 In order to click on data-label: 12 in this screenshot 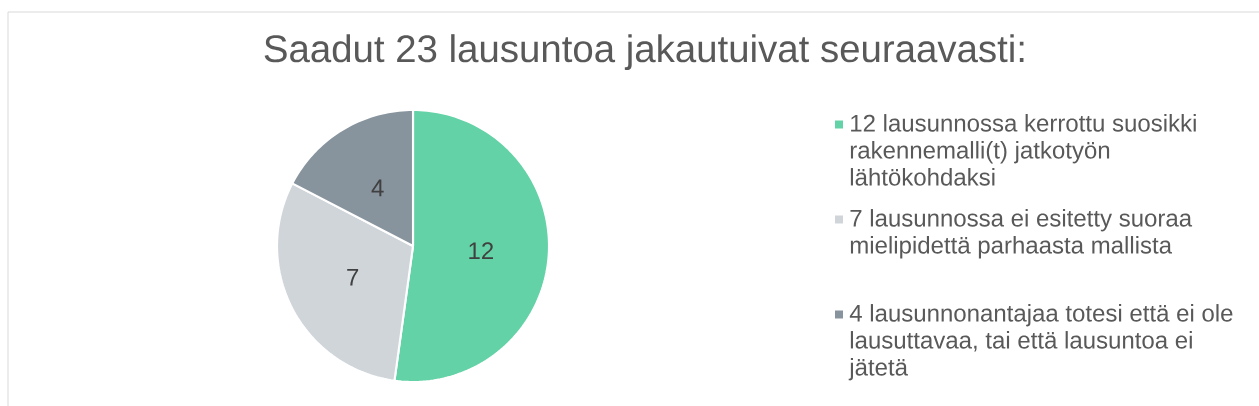, I will do `click(481, 251)`.